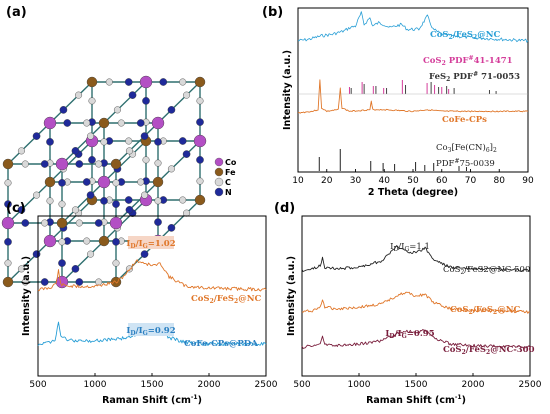 Image resolution: width=550 pixels, height=414 pixels. What do you see at coordinates (152, 275) in the screenshot?
I see `raman-series-cos2-fes2-nc` at bounding box center [152, 275].